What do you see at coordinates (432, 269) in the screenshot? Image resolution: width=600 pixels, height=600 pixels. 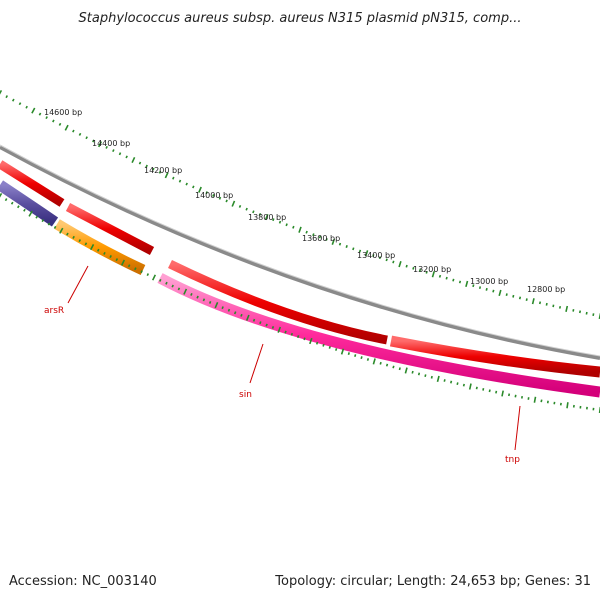 I see `scale-label: 13200 bp` at bounding box center [432, 269].